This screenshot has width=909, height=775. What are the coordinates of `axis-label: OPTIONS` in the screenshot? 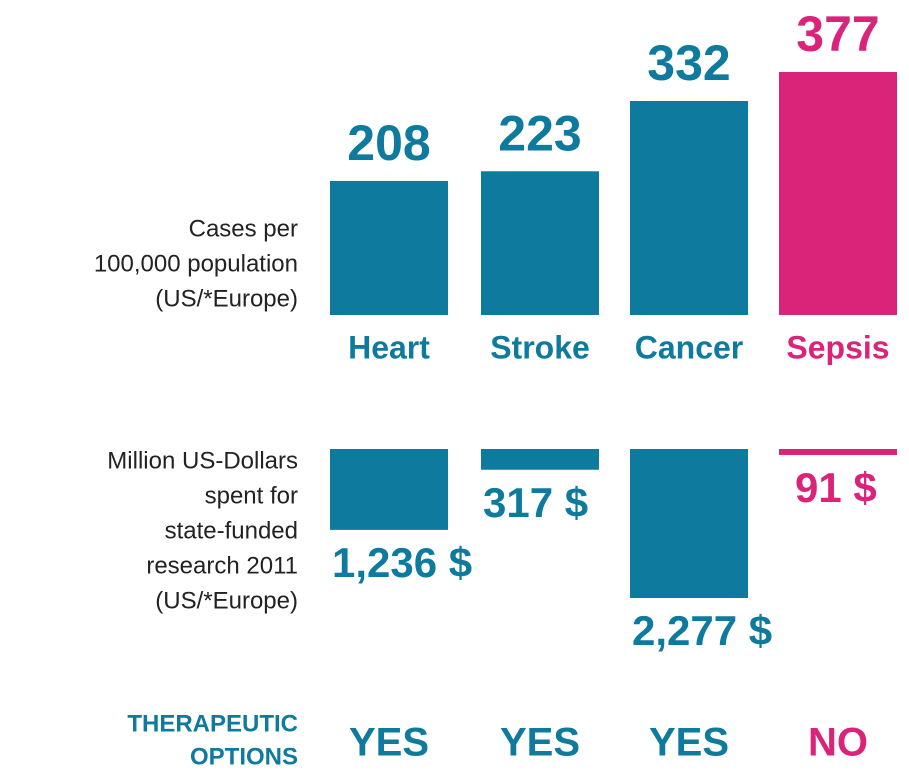 It's located at (244, 756).